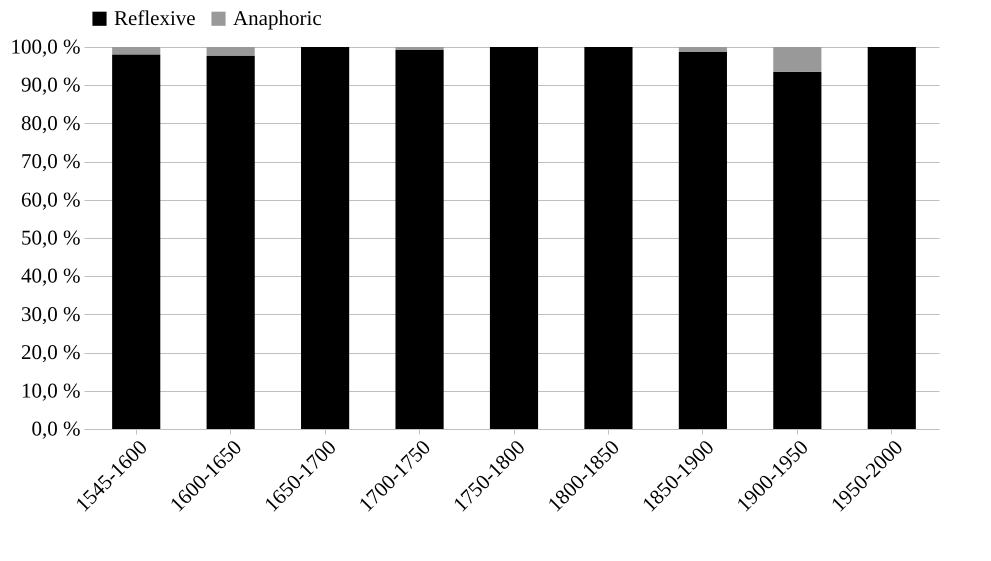 The height and width of the screenshot is (561, 991). Describe the element at coordinates (50, 314) in the screenshot. I see `y-tick-label: 30,0 %` at that location.